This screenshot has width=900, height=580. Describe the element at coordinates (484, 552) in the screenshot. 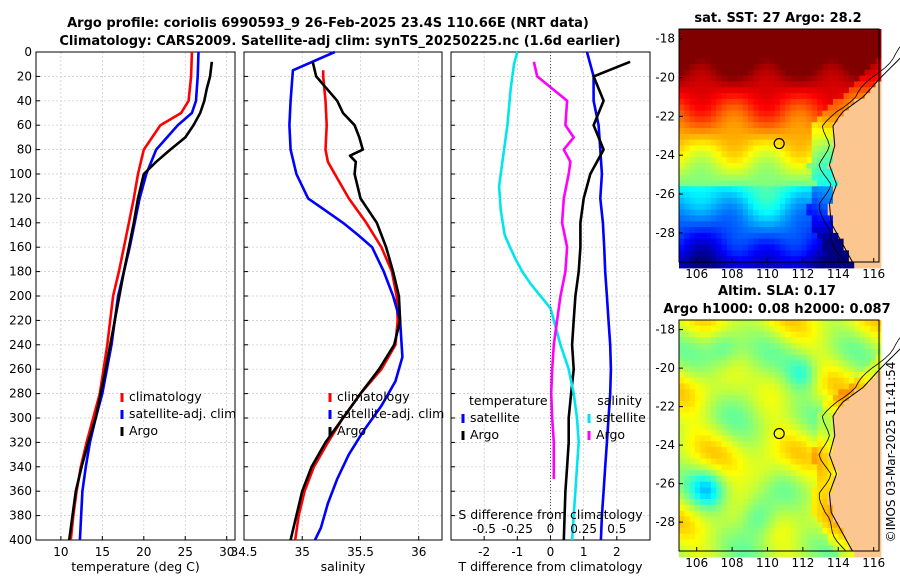

I see `x-tick-label: -2` at that location.